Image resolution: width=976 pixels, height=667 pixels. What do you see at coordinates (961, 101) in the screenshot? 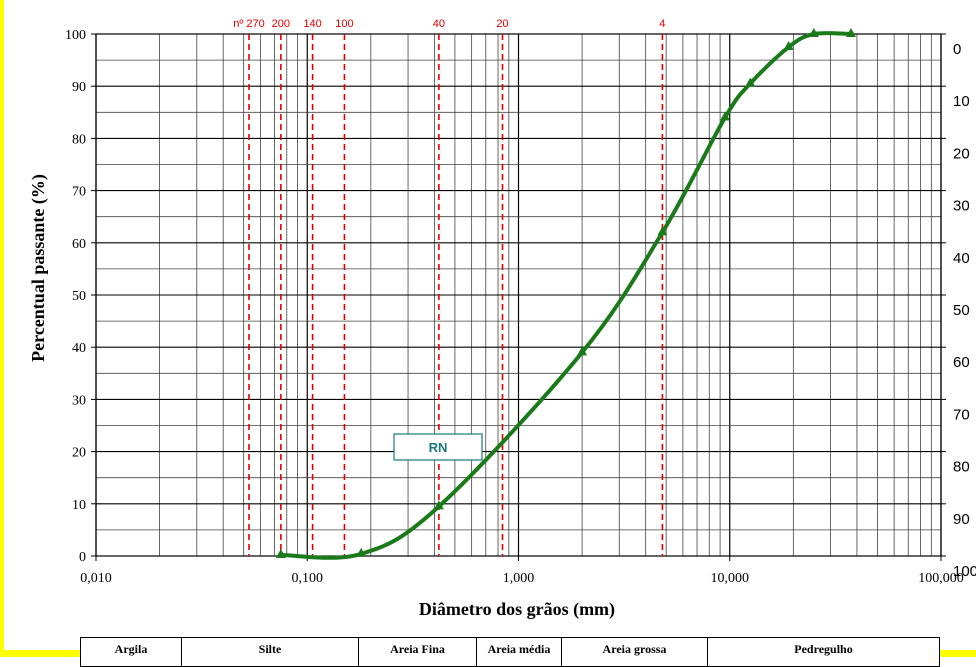
I see `y2-tick-label: 10` at bounding box center [961, 101].